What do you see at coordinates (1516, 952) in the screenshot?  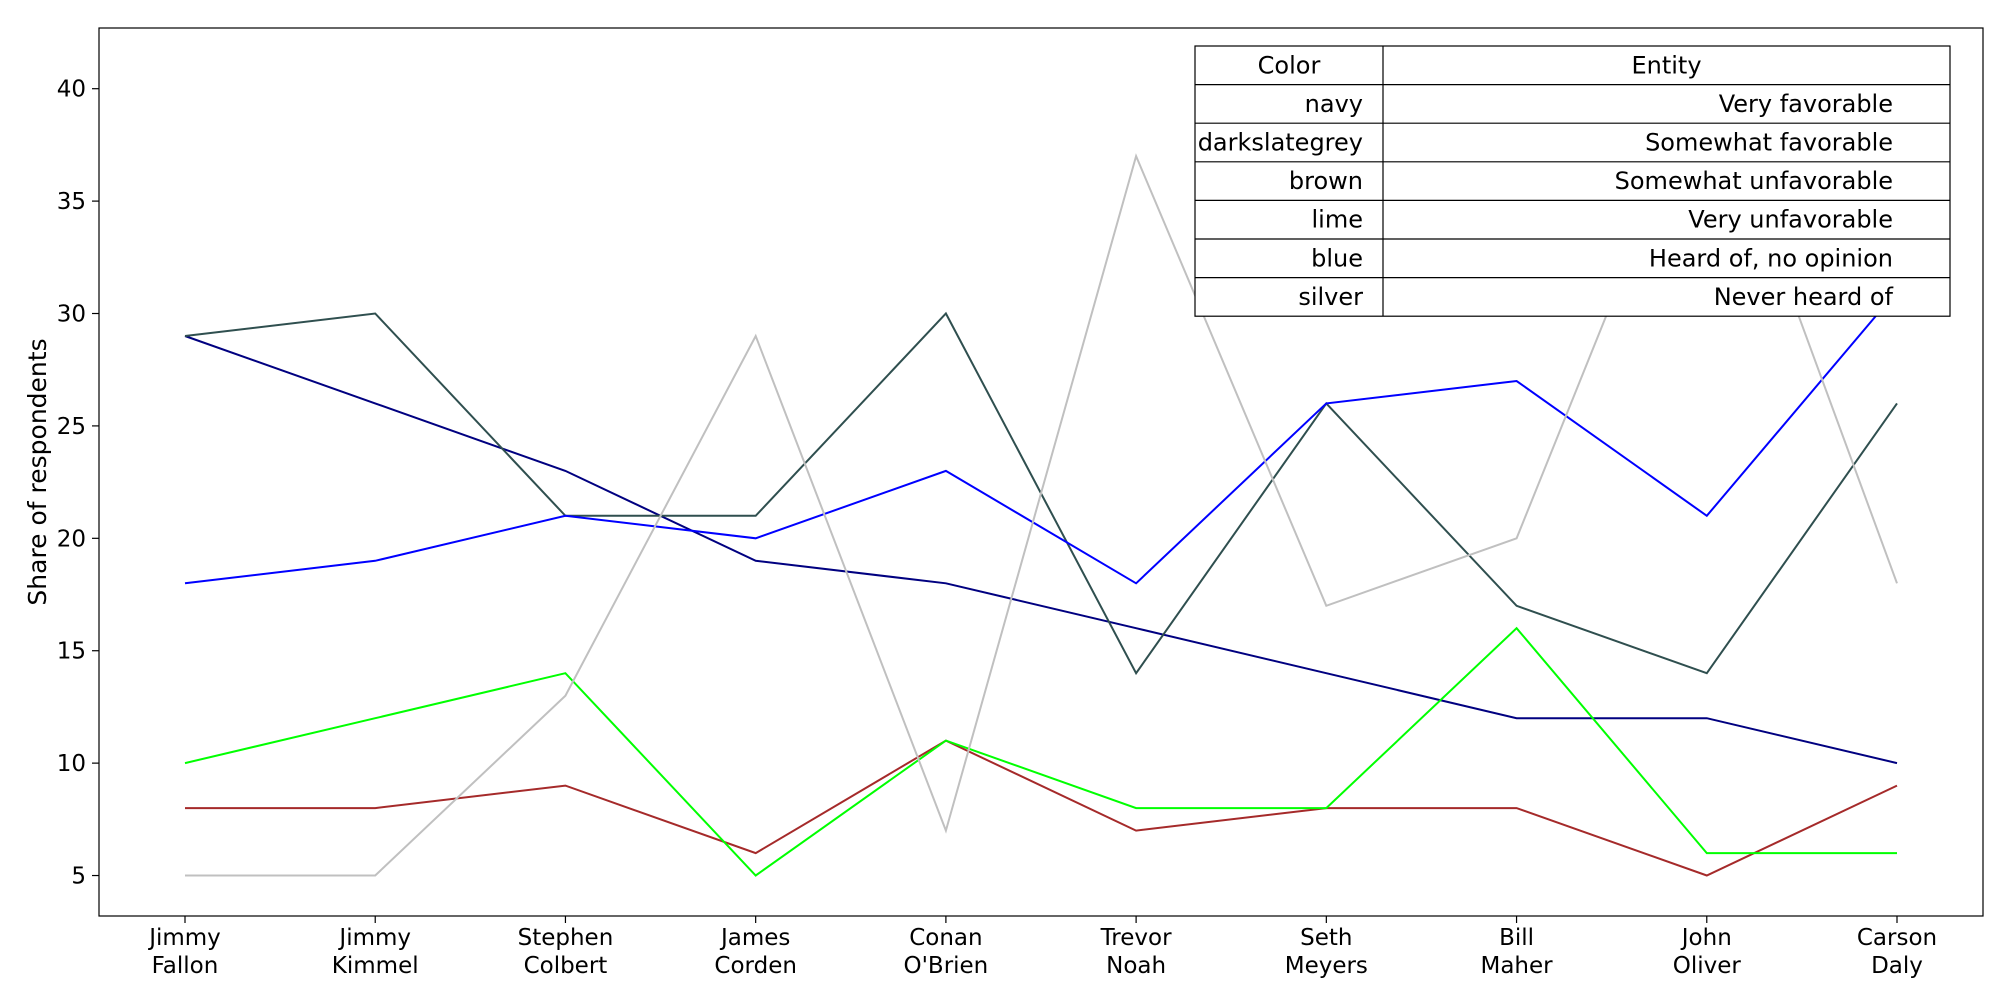 I see `x-tick-label: Bill Maher` at bounding box center [1516, 952].